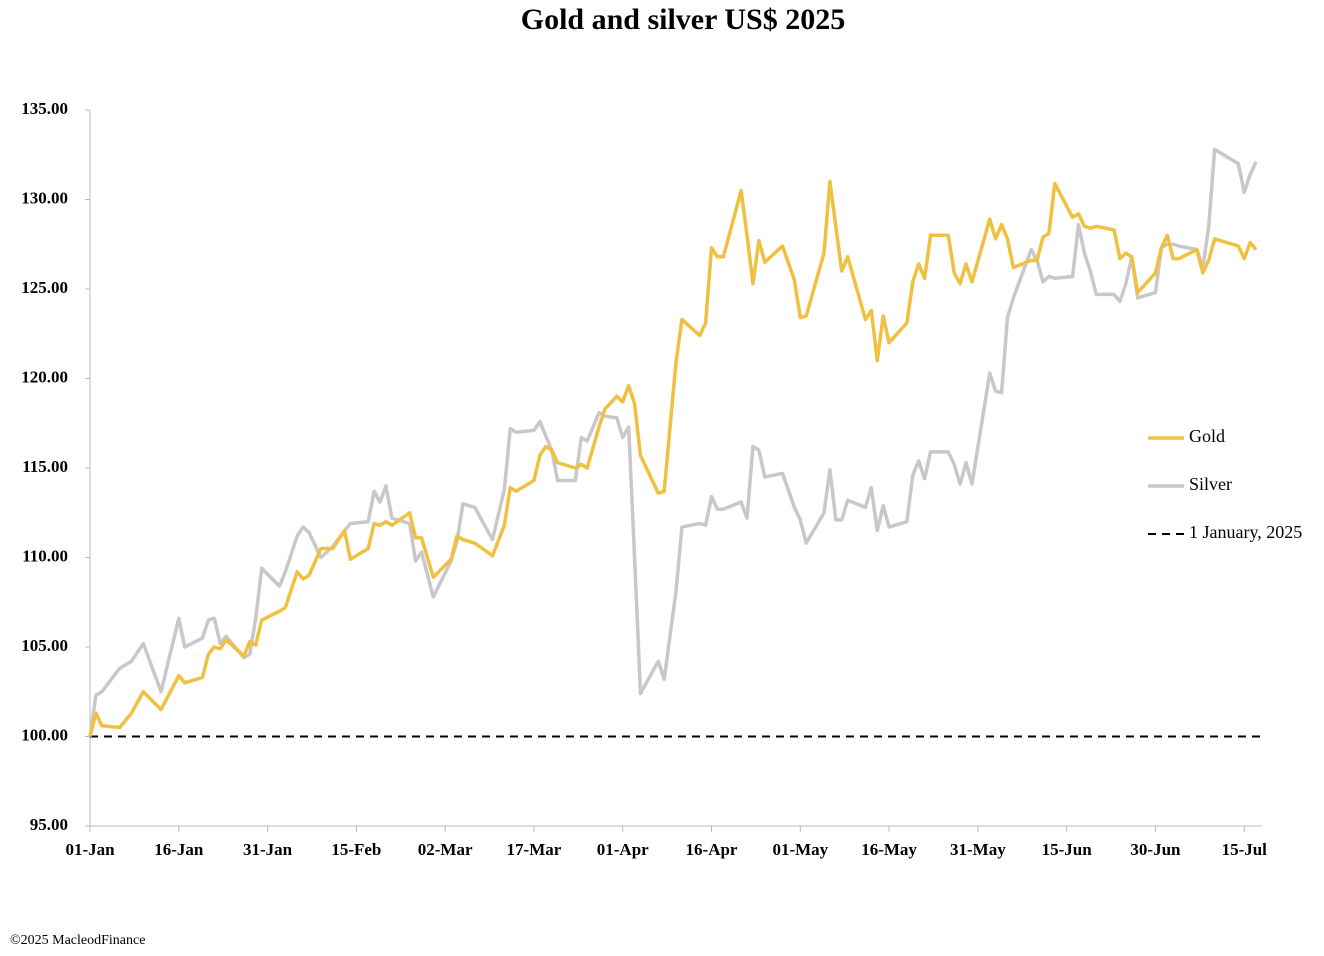 The image size is (1324, 956). Describe the element at coordinates (1155, 849) in the screenshot. I see `x-tick-label: 30-Jun` at that location.